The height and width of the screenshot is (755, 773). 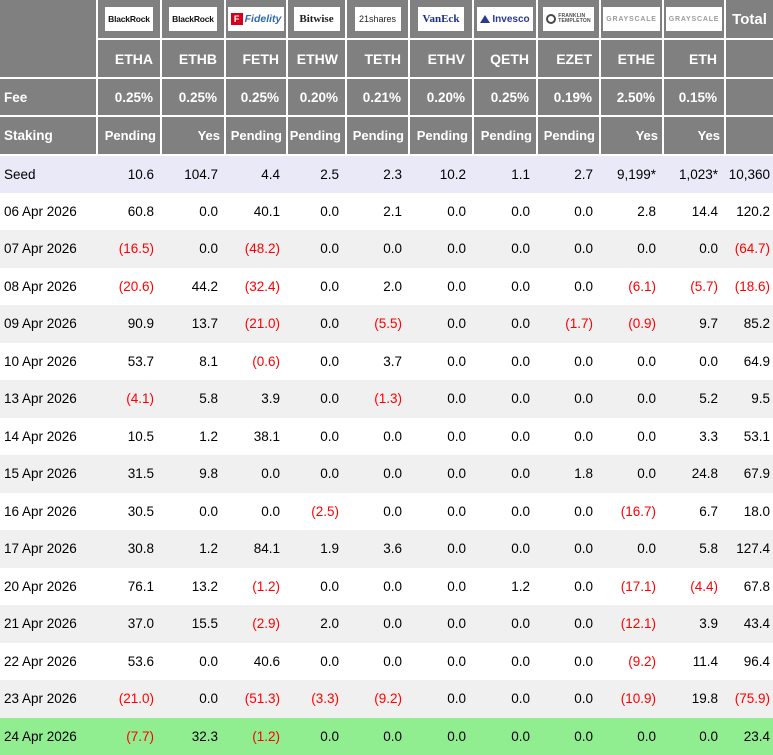 What do you see at coordinates (638, 699) in the screenshot?
I see `value-cell: (10.9)` at bounding box center [638, 699].